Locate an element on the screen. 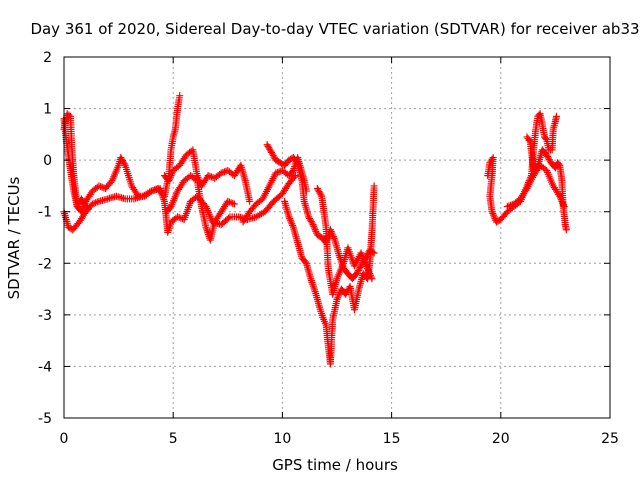 The width and height of the screenshot is (640, 480). x-tick-label: 0 is located at coordinates (64, 439).